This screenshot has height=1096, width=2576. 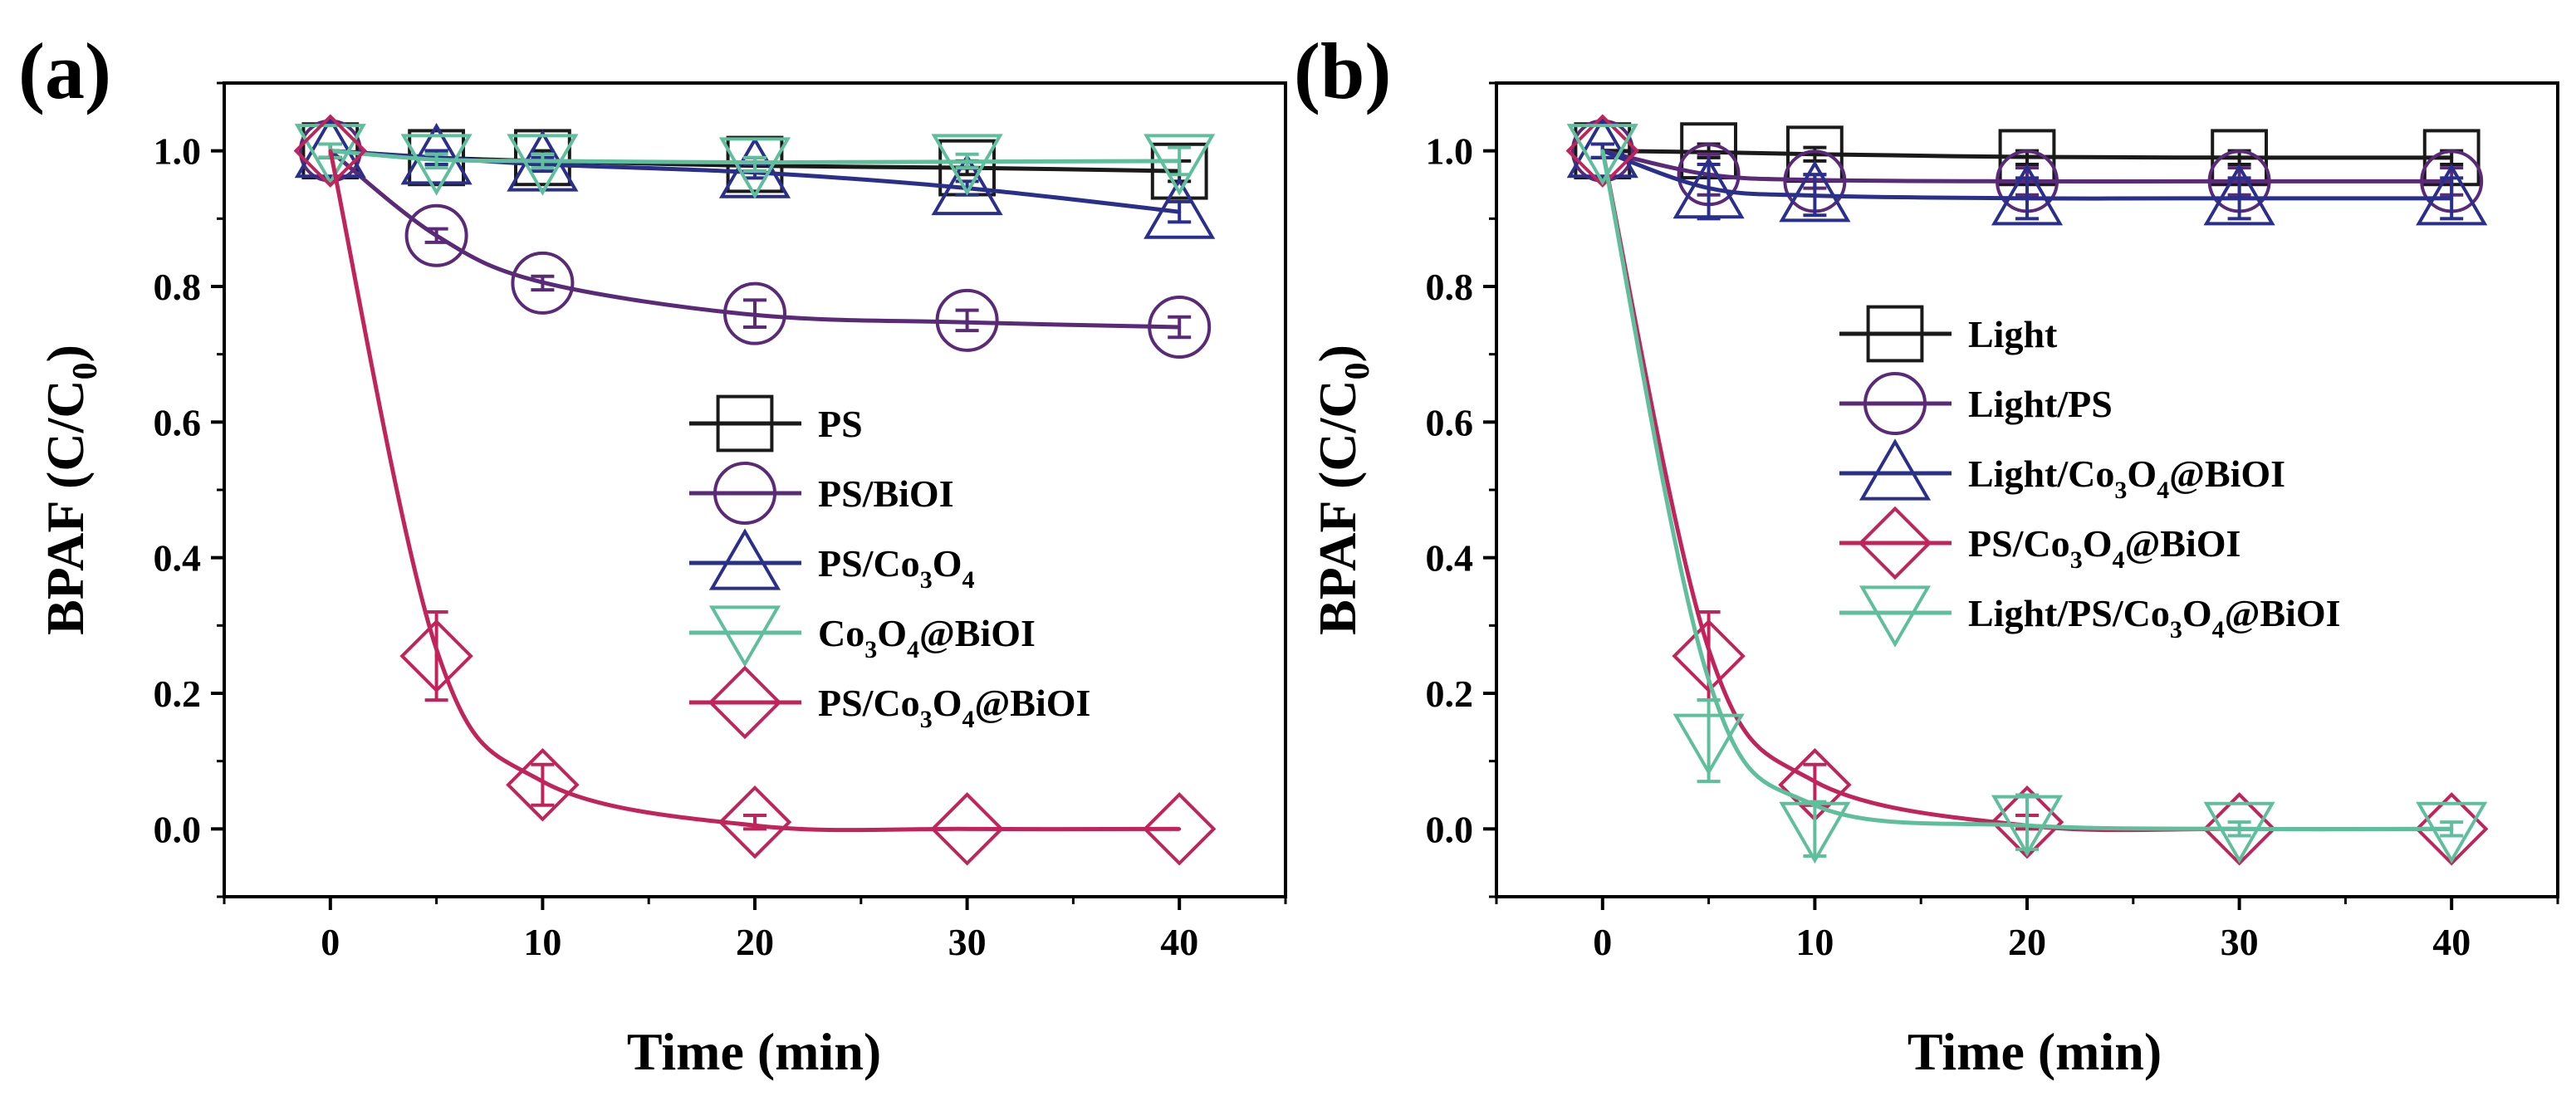 I want to click on legend-marker-light-co3o4-bioi, so click(x=1895, y=469).